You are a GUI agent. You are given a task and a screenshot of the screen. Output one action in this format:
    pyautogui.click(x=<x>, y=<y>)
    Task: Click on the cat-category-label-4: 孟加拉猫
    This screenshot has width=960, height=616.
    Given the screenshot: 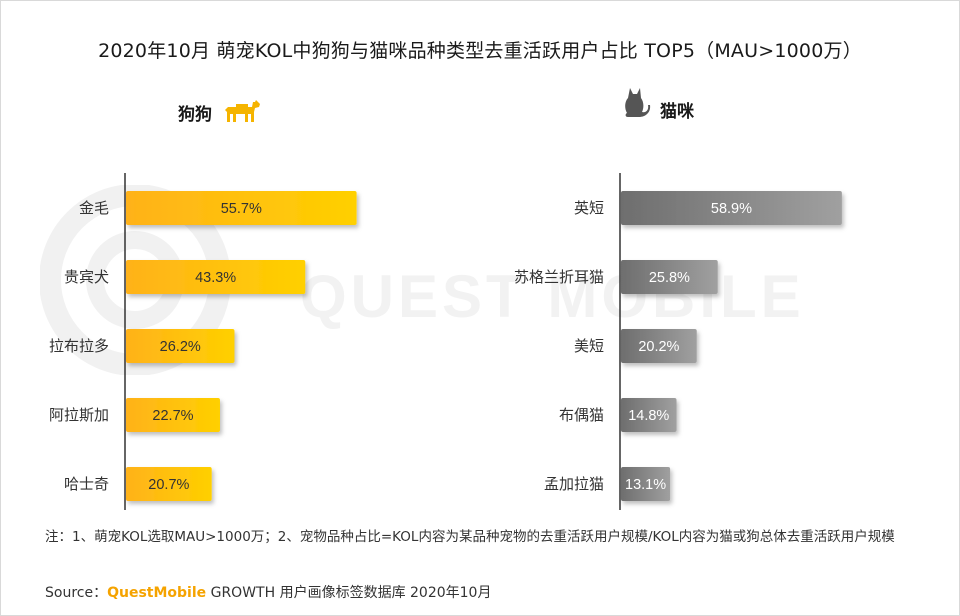 What is the action you would take?
    pyautogui.click(x=574, y=484)
    